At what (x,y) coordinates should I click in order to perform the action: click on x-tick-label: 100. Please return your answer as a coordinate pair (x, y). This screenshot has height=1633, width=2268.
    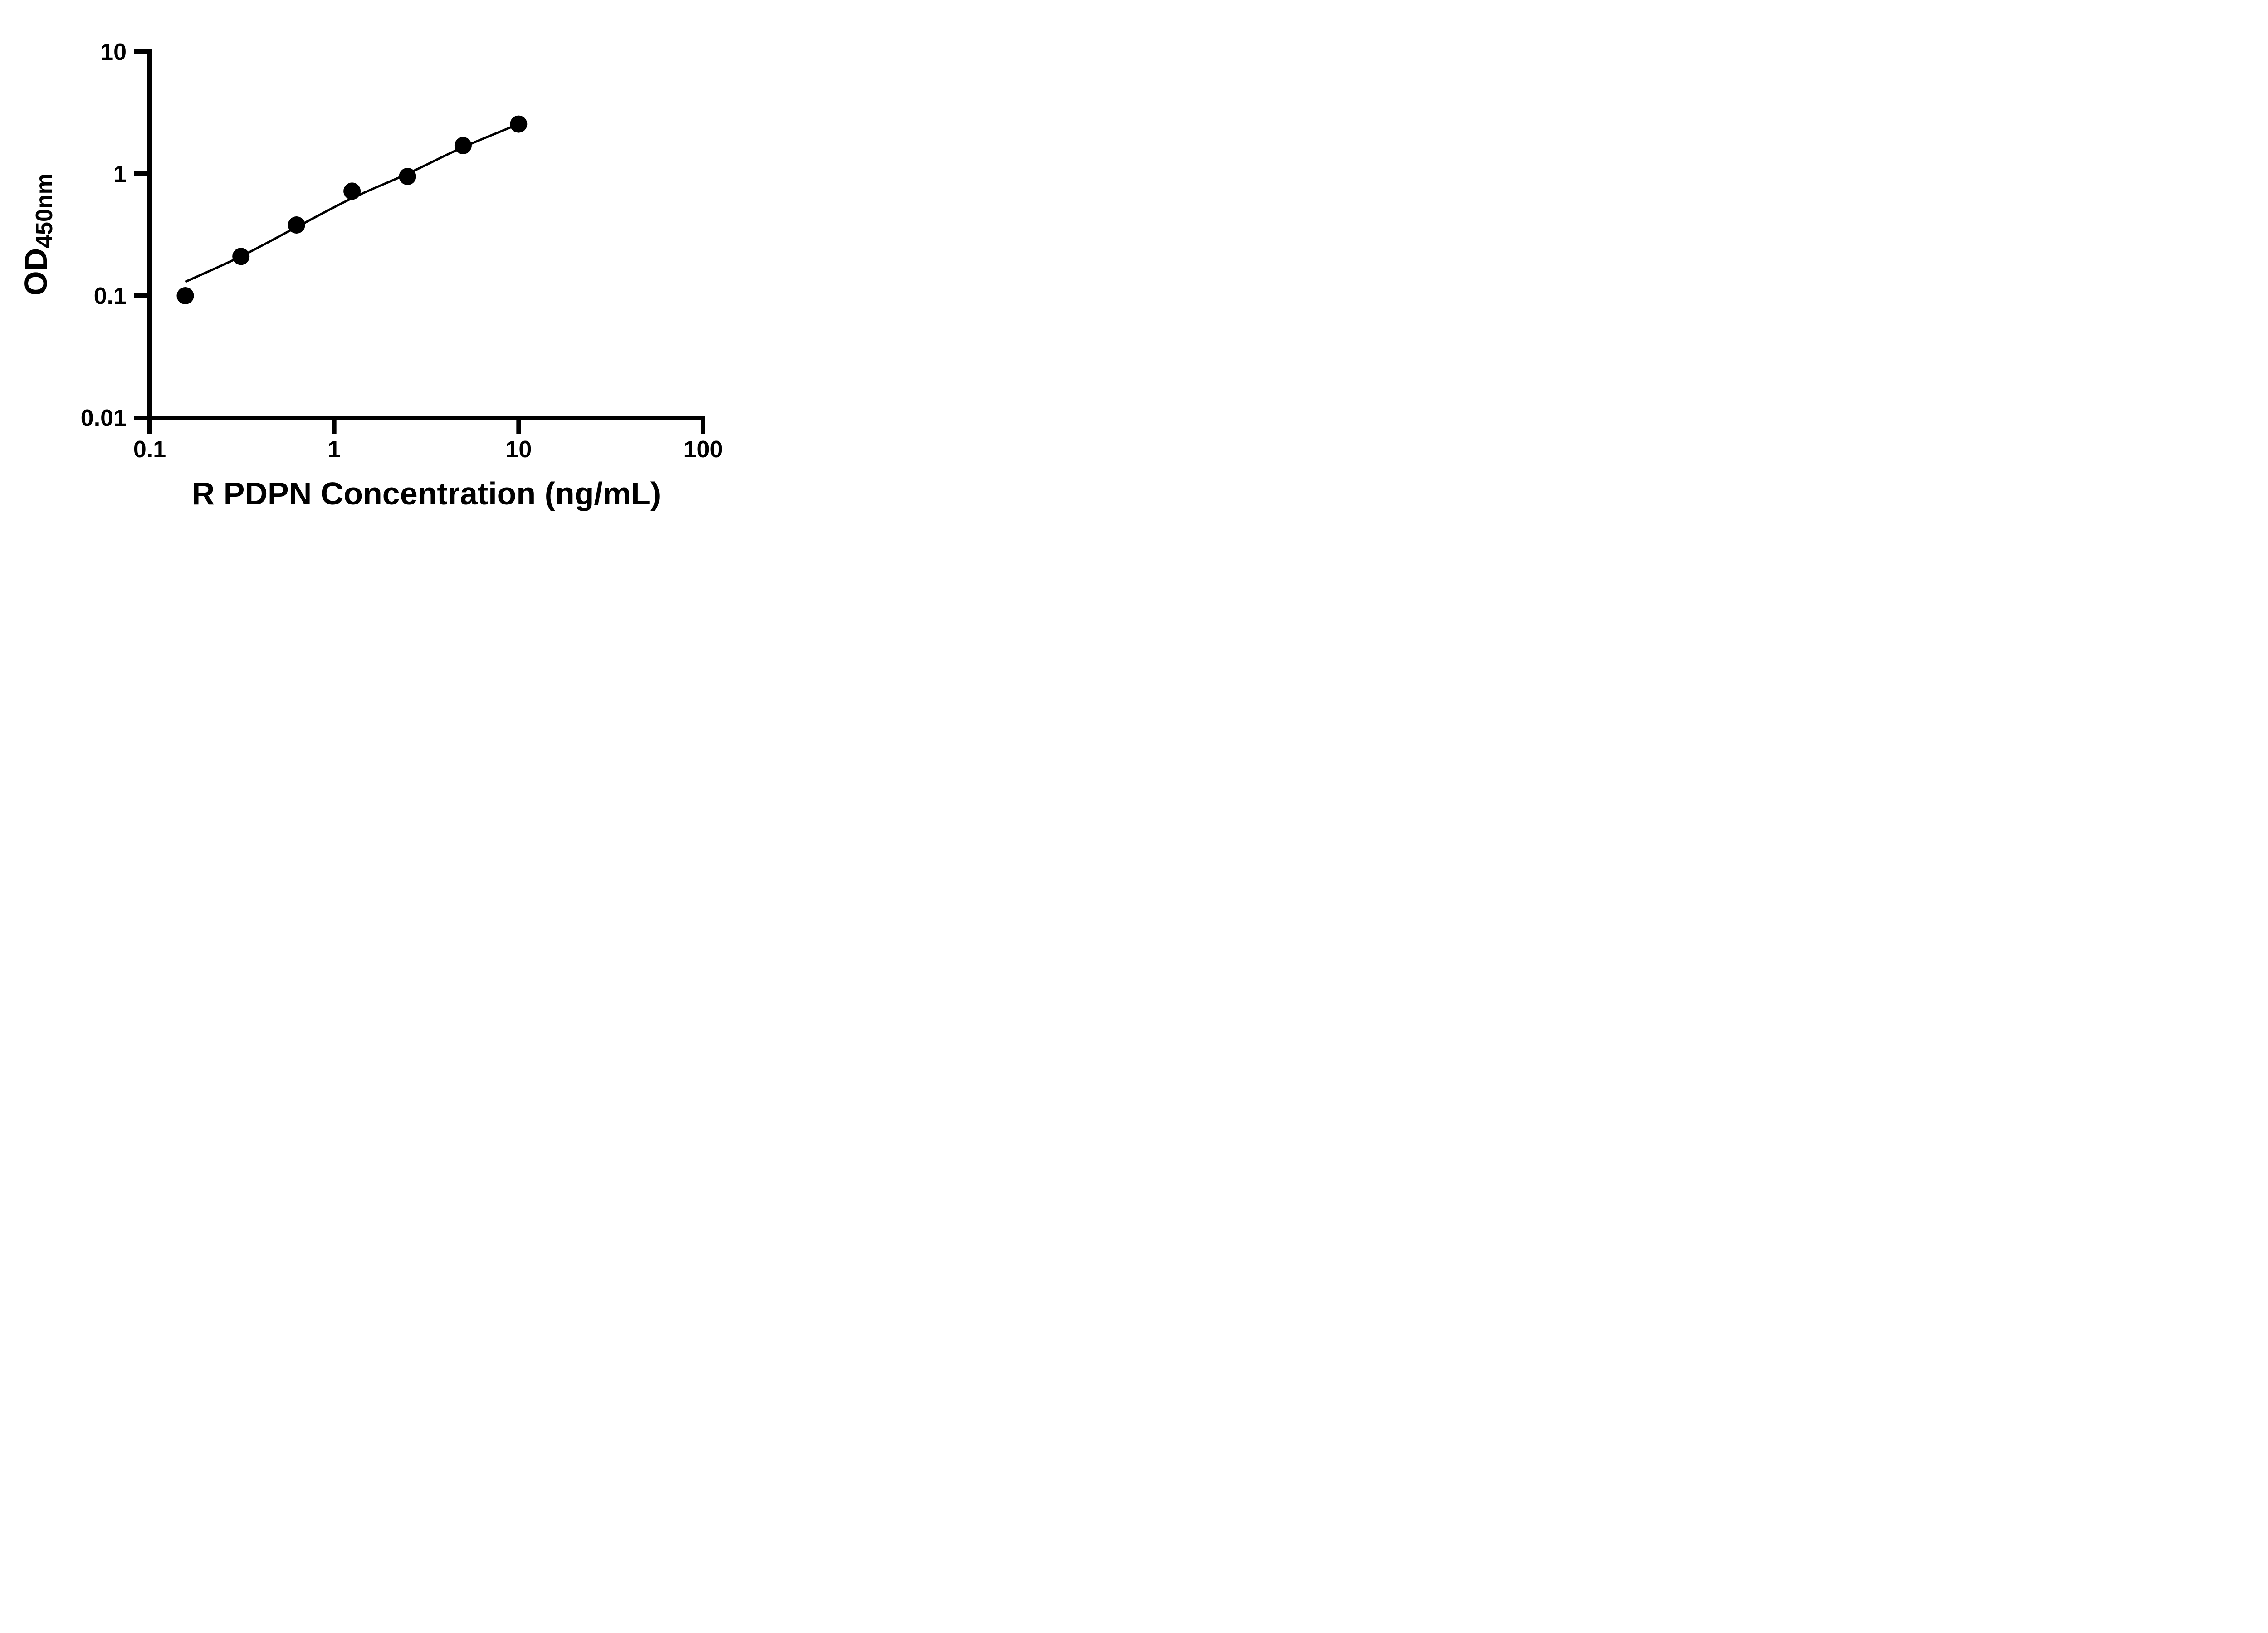
    Looking at the image, I should click on (704, 449).